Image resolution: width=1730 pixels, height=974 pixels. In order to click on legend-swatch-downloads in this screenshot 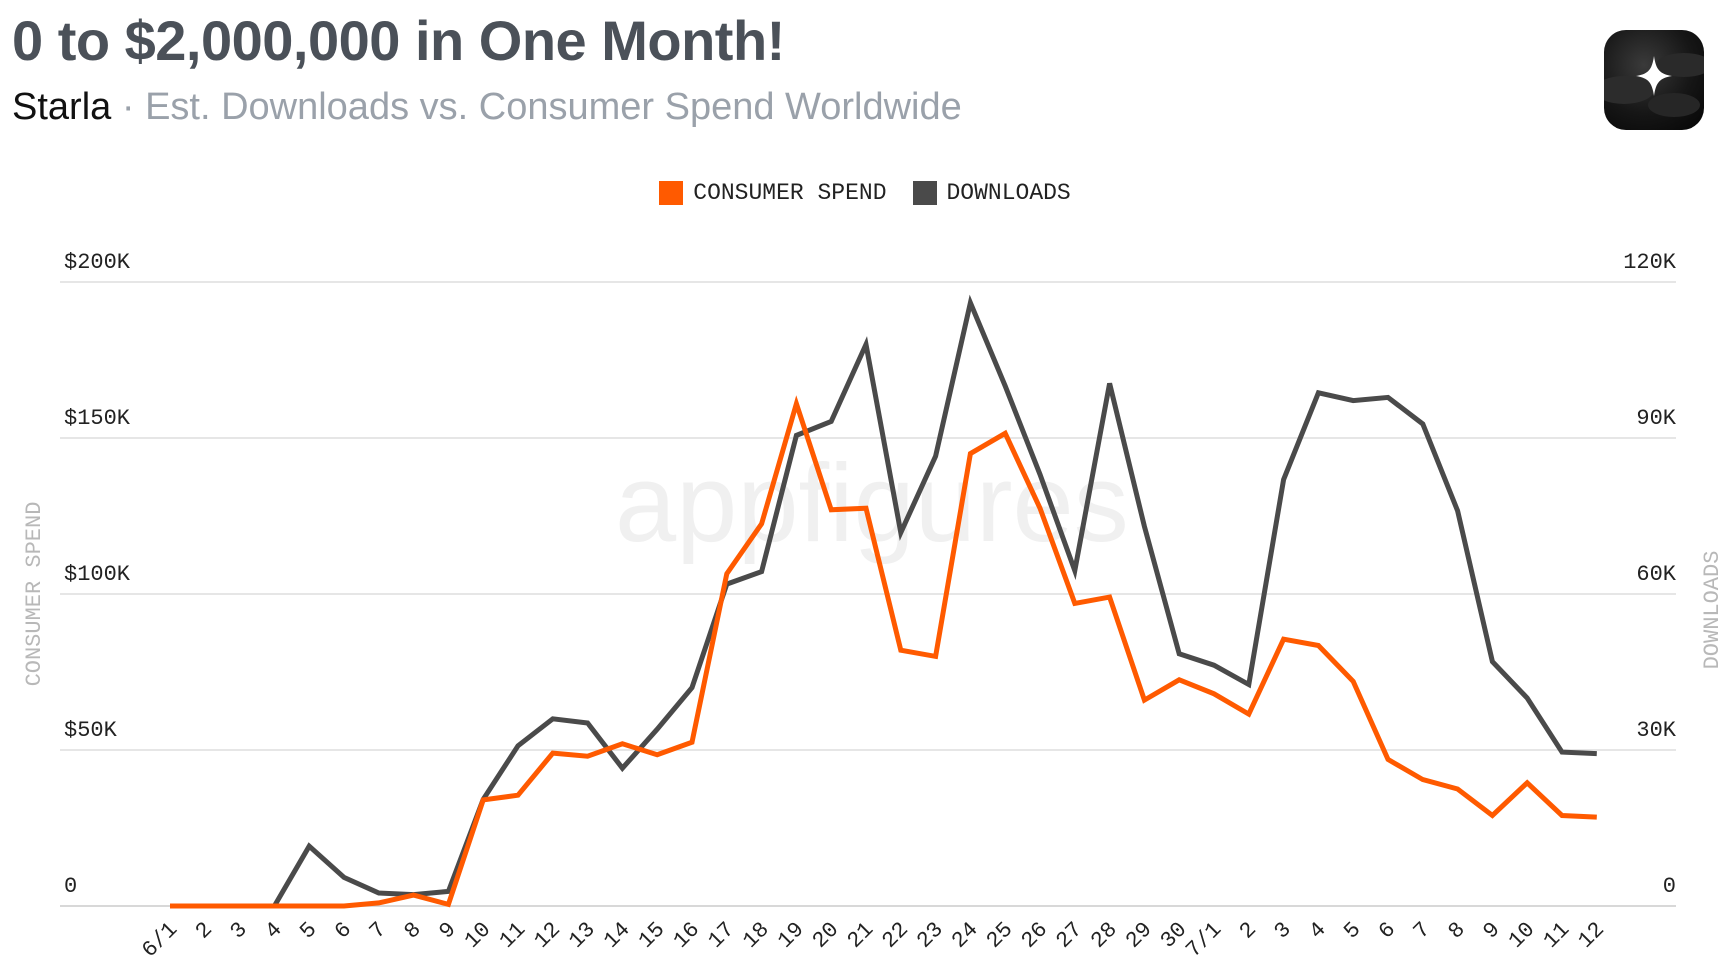, I will do `click(924, 193)`.